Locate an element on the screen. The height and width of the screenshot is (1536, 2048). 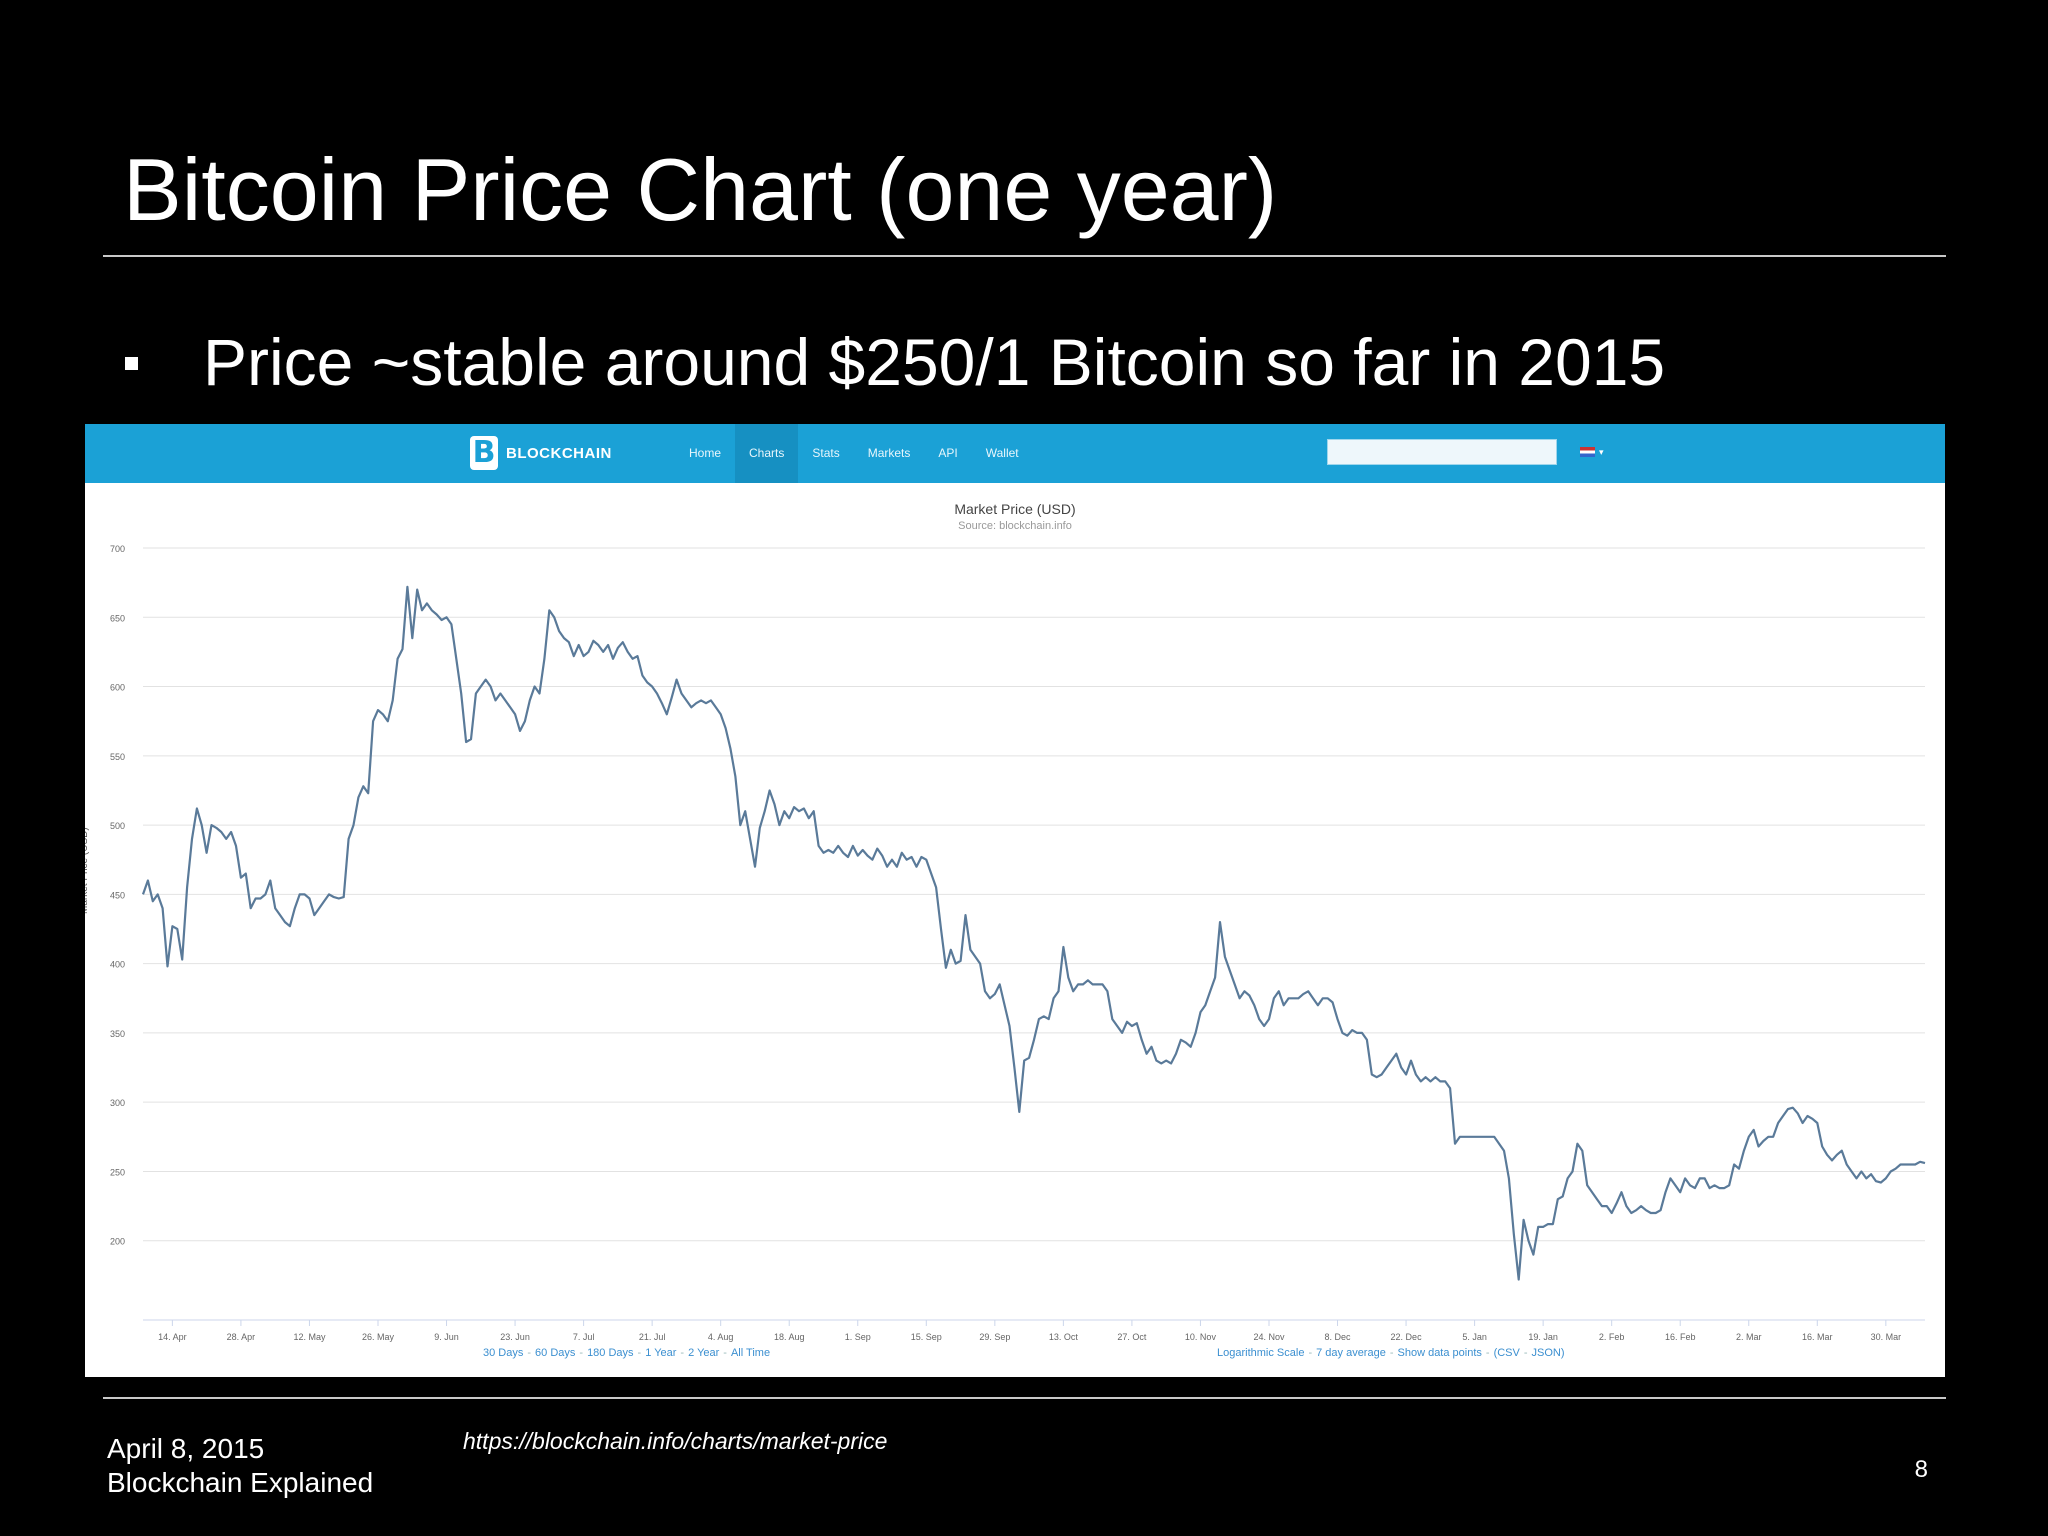
range-link: 1 Year is located at coordinates (661, 1353).